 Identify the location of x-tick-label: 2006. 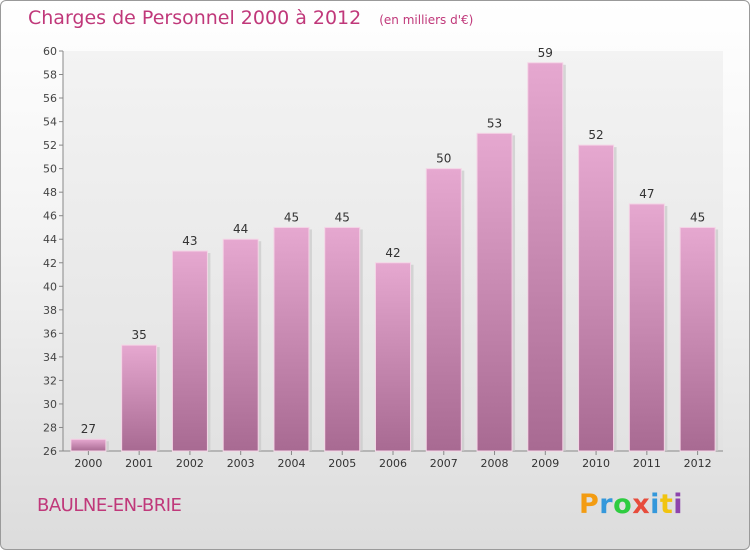
(393, 463).